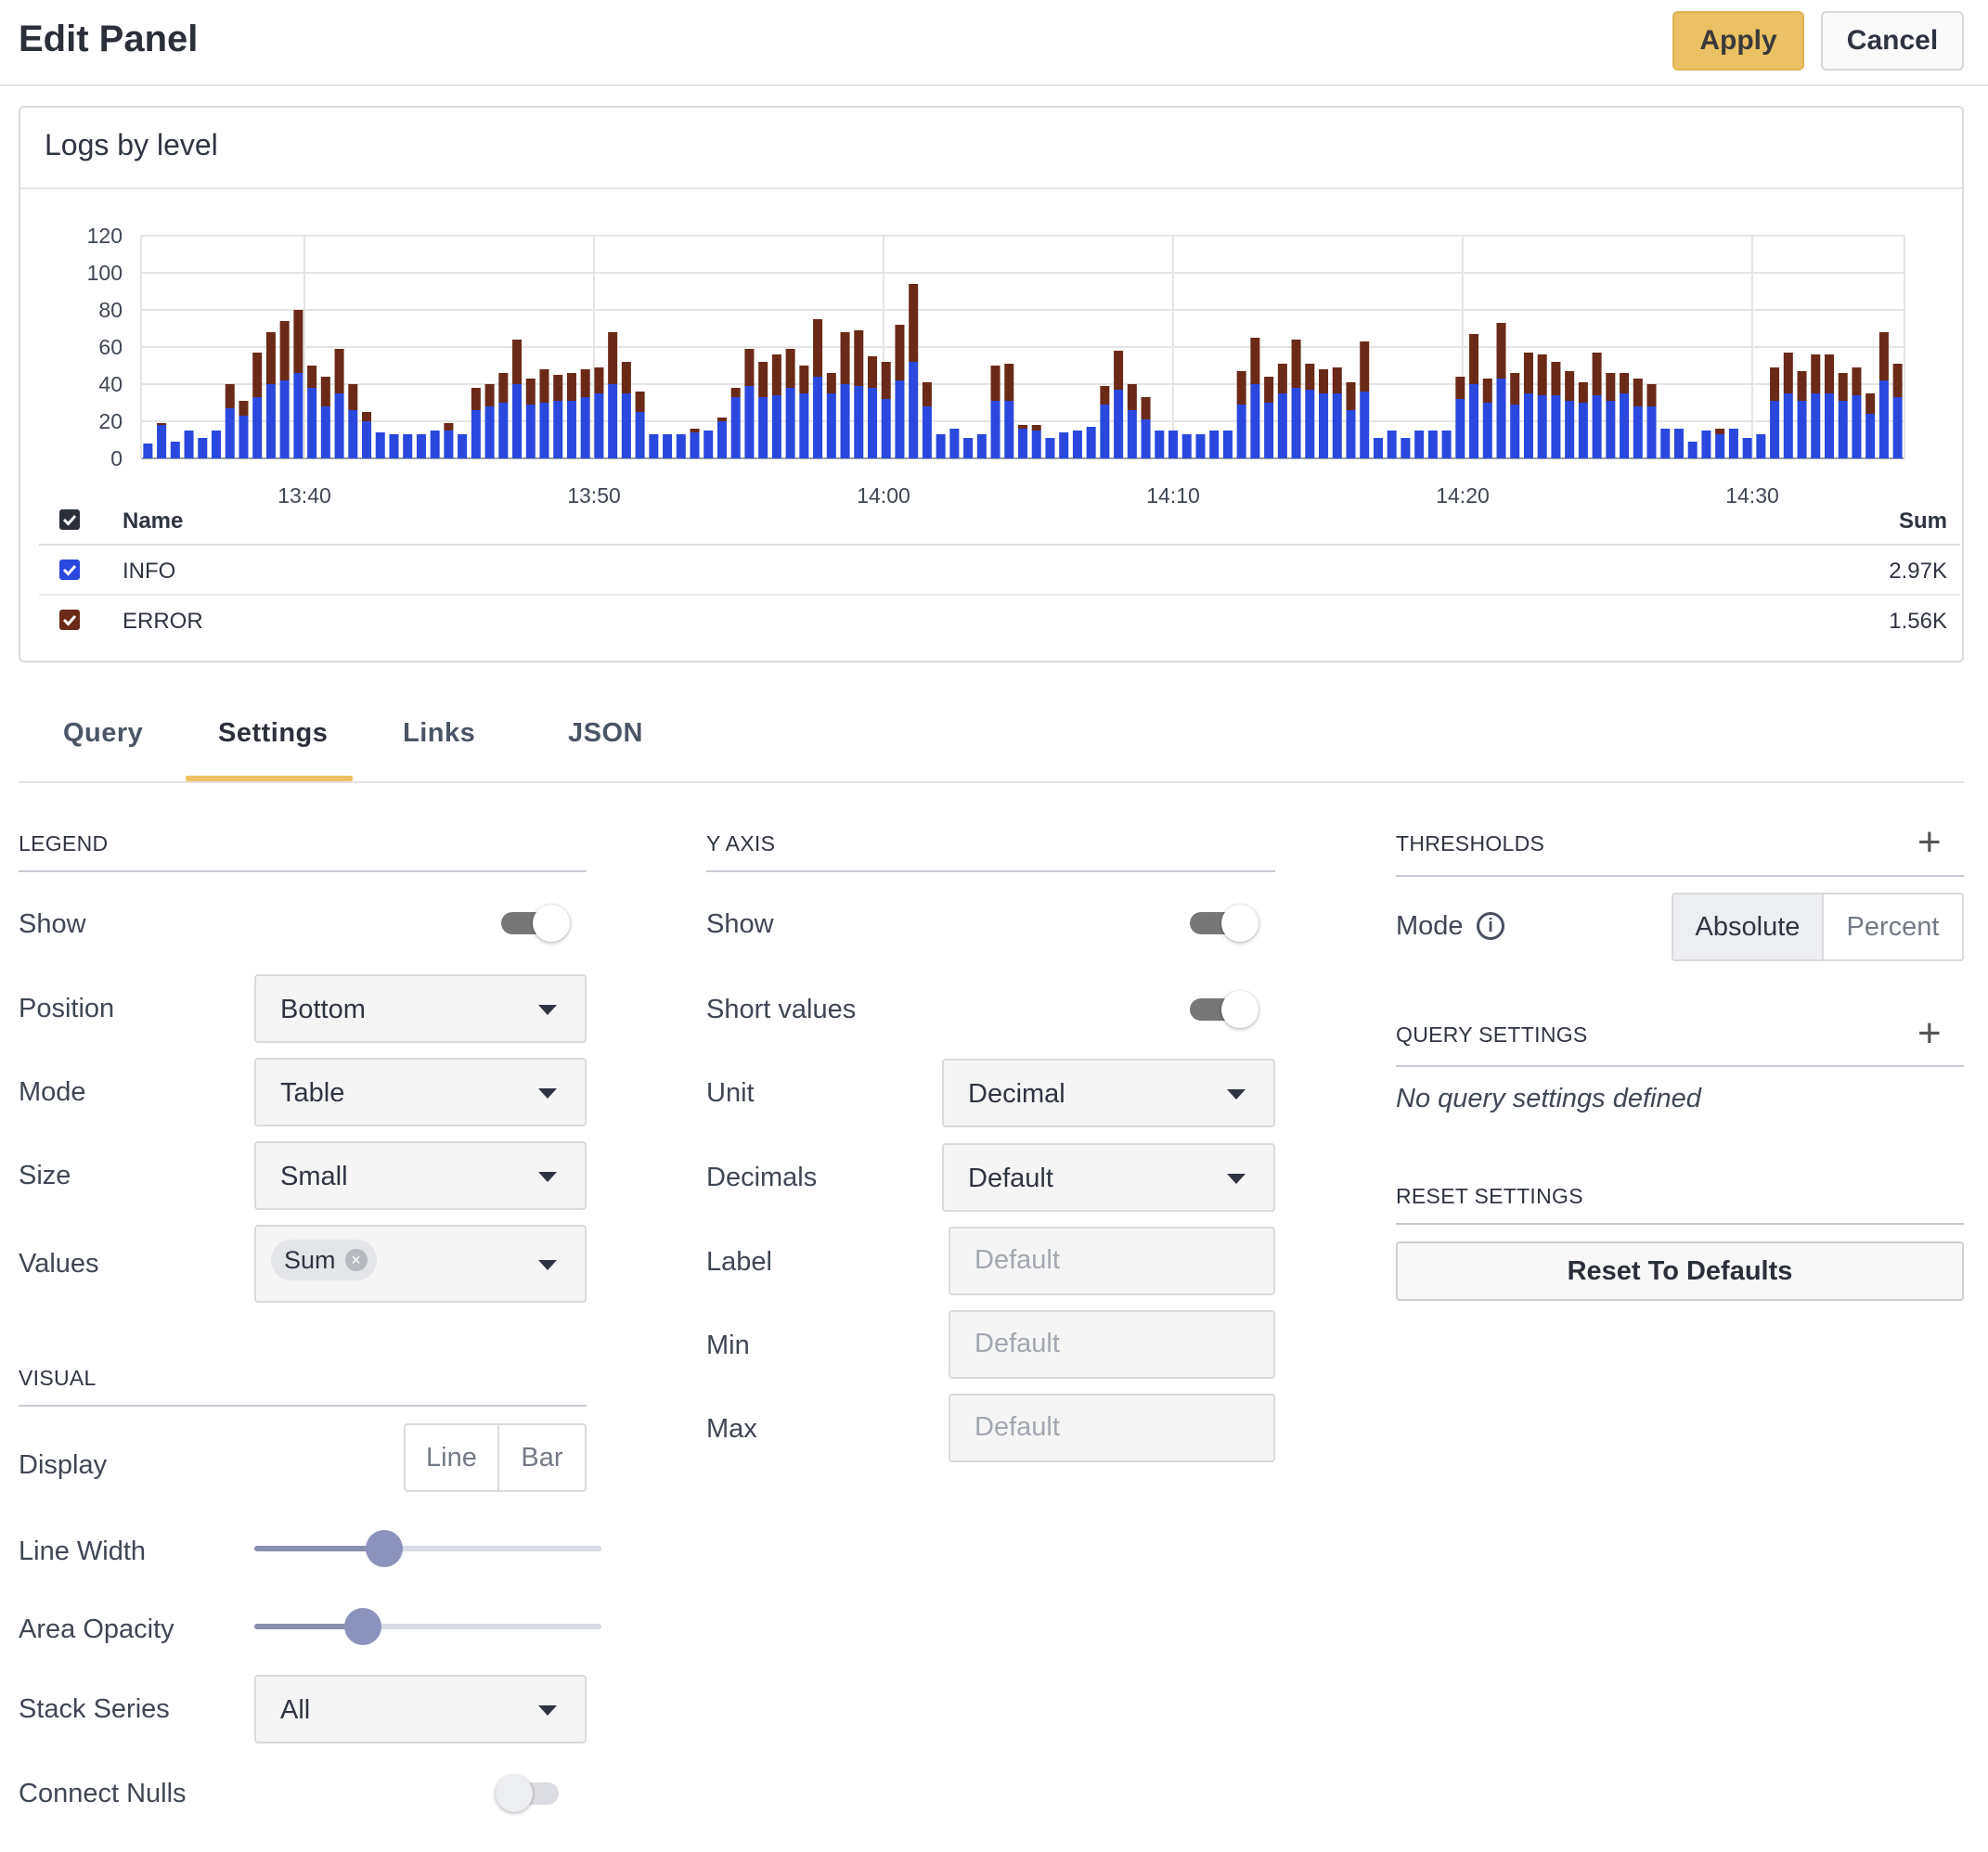  What do you see at coordinates (1680, 1271) in the screenshot?
I see `reset-to-defaults-button: Reset To Defaults` at bounding box center [1680, 1271].